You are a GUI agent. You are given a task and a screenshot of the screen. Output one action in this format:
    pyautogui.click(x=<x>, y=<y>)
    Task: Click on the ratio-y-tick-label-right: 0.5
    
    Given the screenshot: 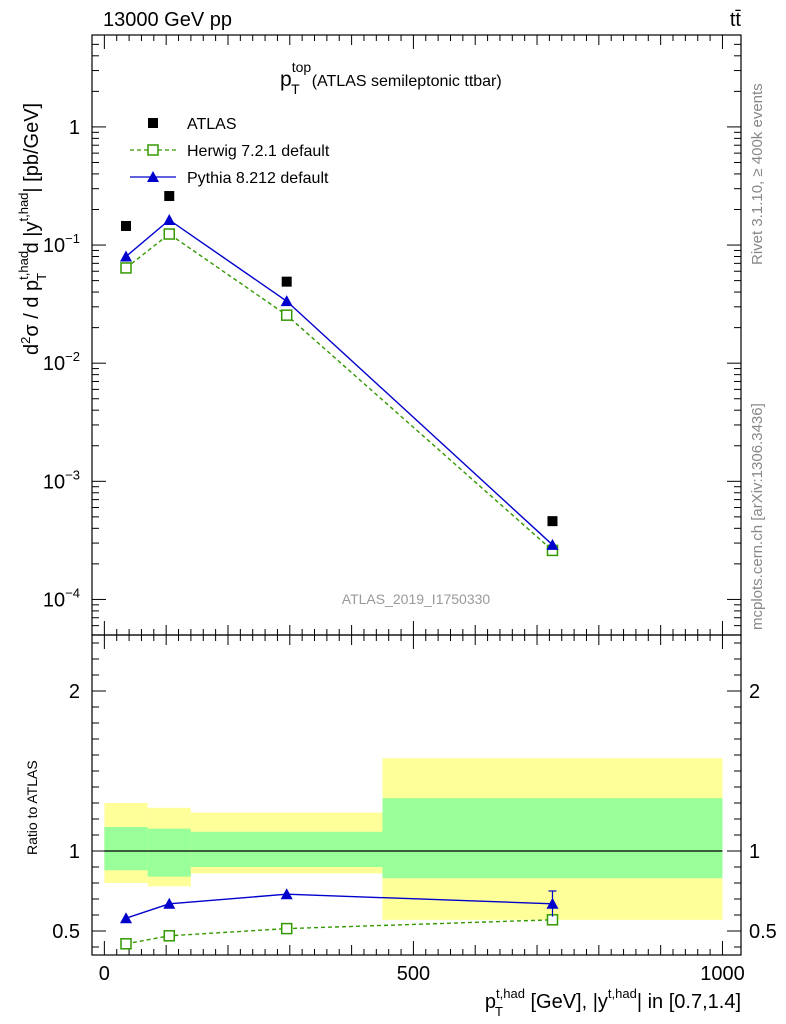 What is the action you would take?
    pyautogui.click(x=763, y=932)
    